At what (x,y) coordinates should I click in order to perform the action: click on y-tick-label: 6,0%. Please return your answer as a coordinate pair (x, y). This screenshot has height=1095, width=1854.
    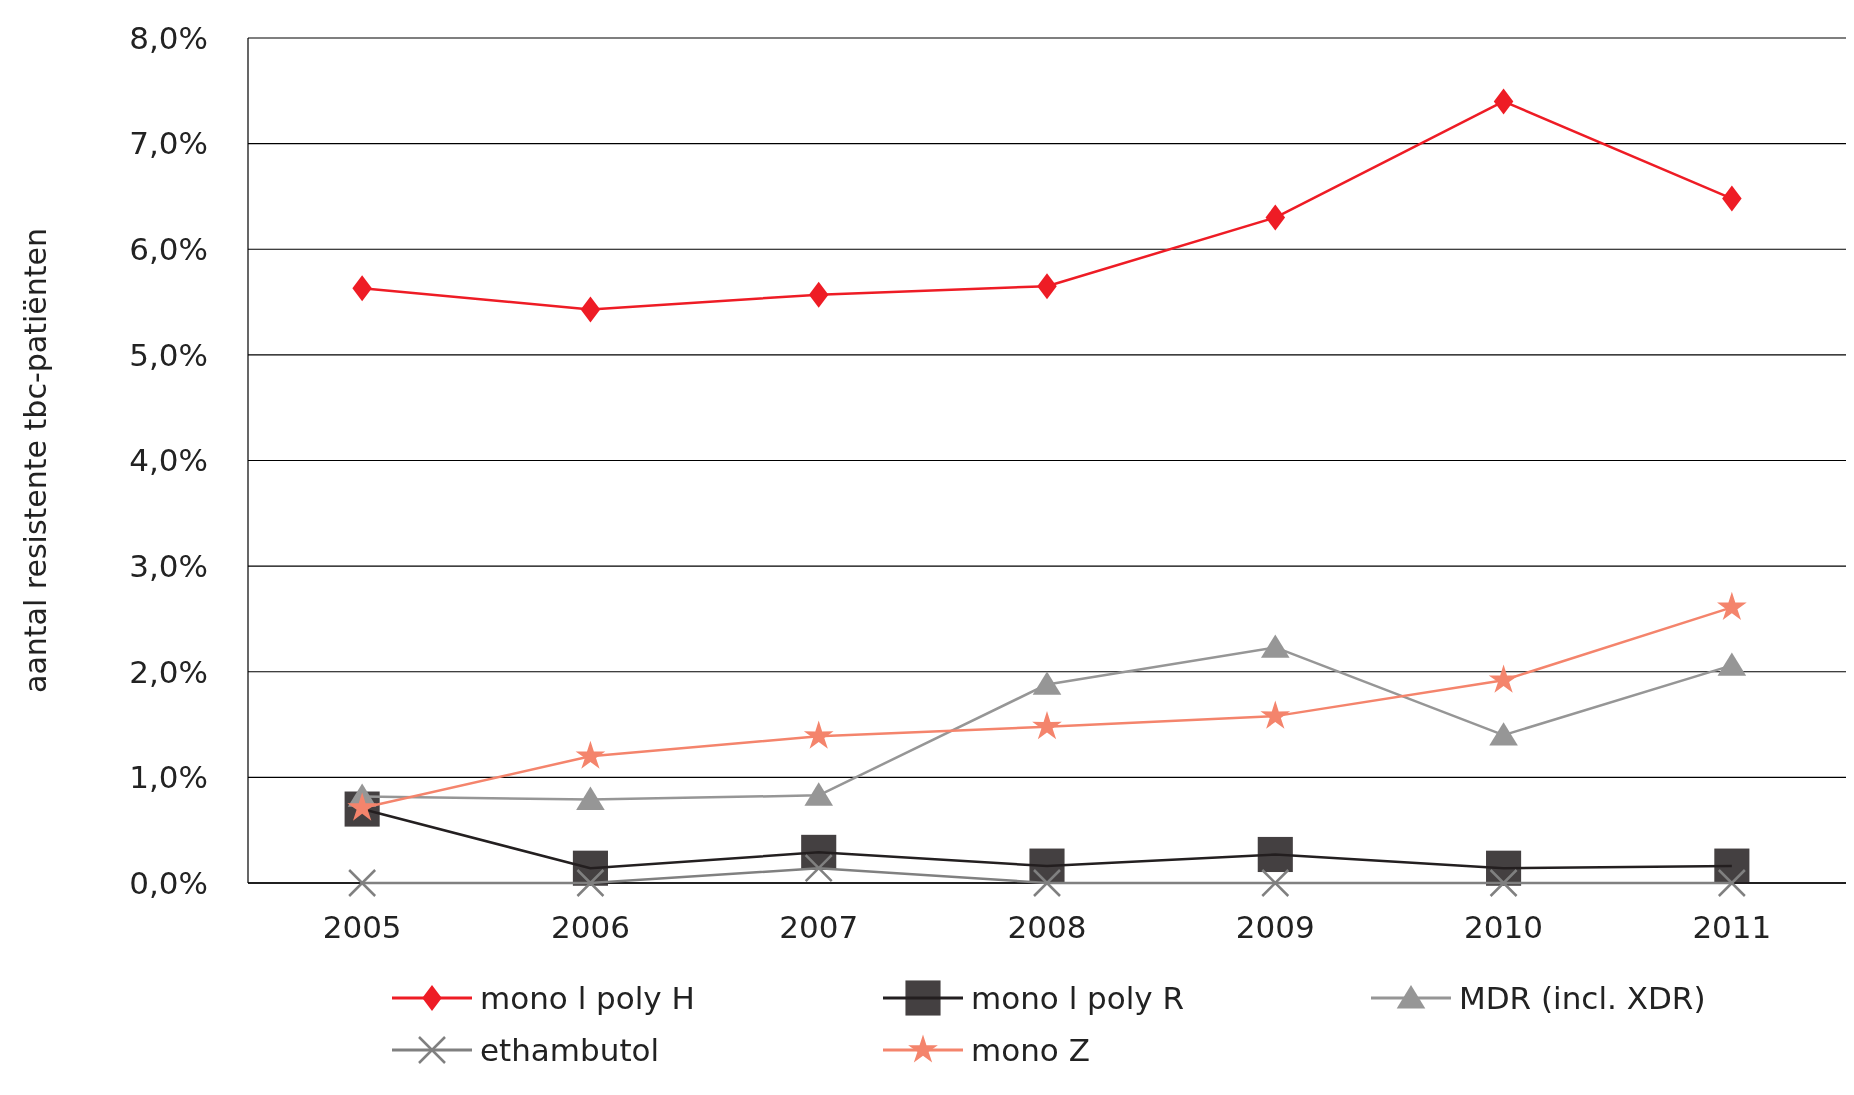
    Looking at the image, I should click on (168, 249).